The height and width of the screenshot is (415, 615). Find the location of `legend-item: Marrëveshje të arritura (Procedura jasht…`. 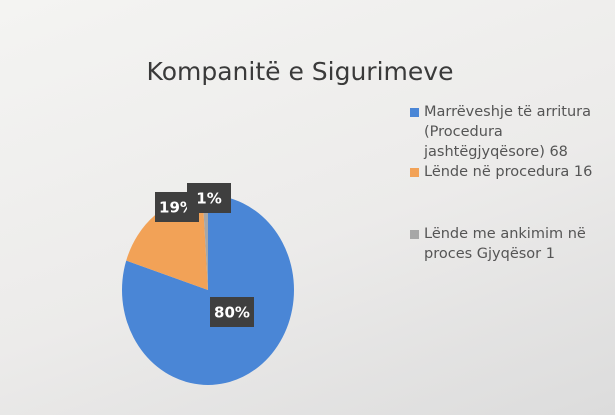

legend-item: Marrëveshje të arritura (Procedura jasht… is located at coordinates (508, 132).